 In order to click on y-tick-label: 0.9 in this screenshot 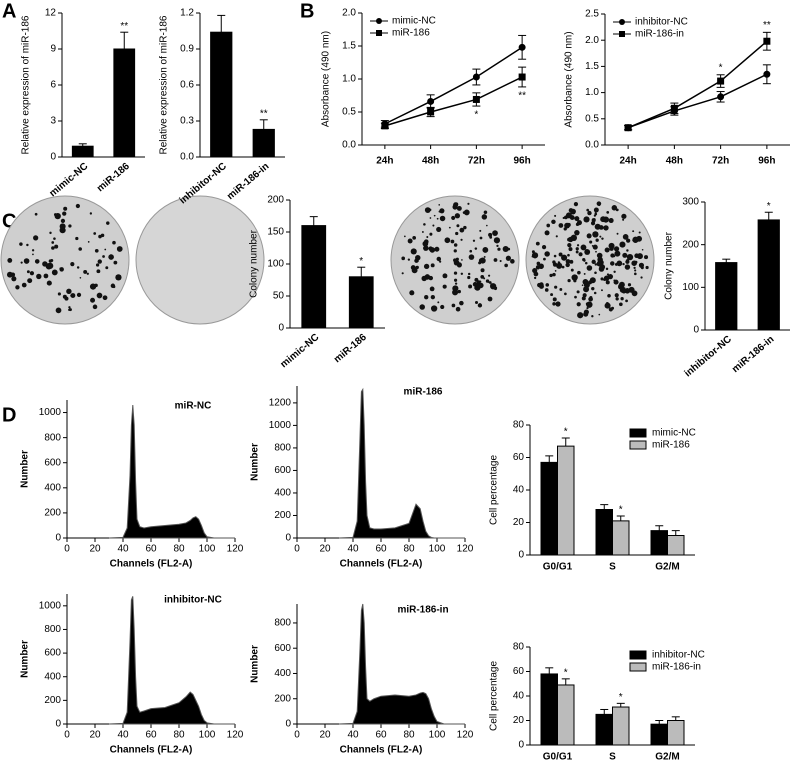, I will do `click(187, 49)`.